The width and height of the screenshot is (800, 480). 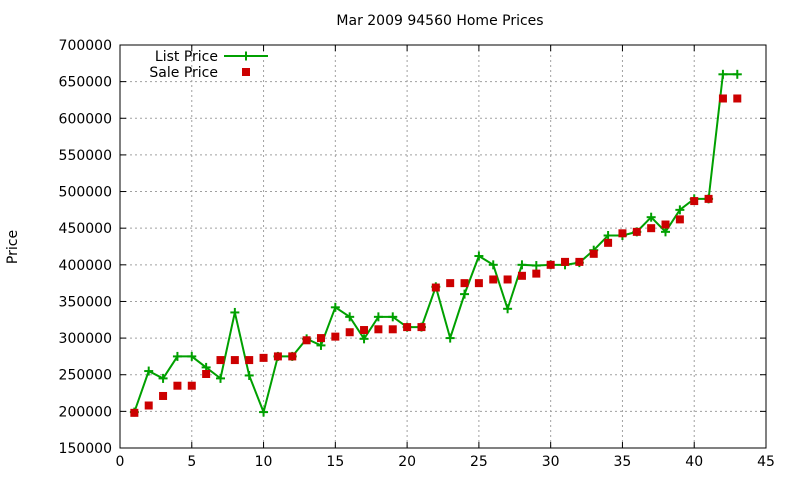 I want to click on y-tick-label: 600000, so click(x=85, y=119).